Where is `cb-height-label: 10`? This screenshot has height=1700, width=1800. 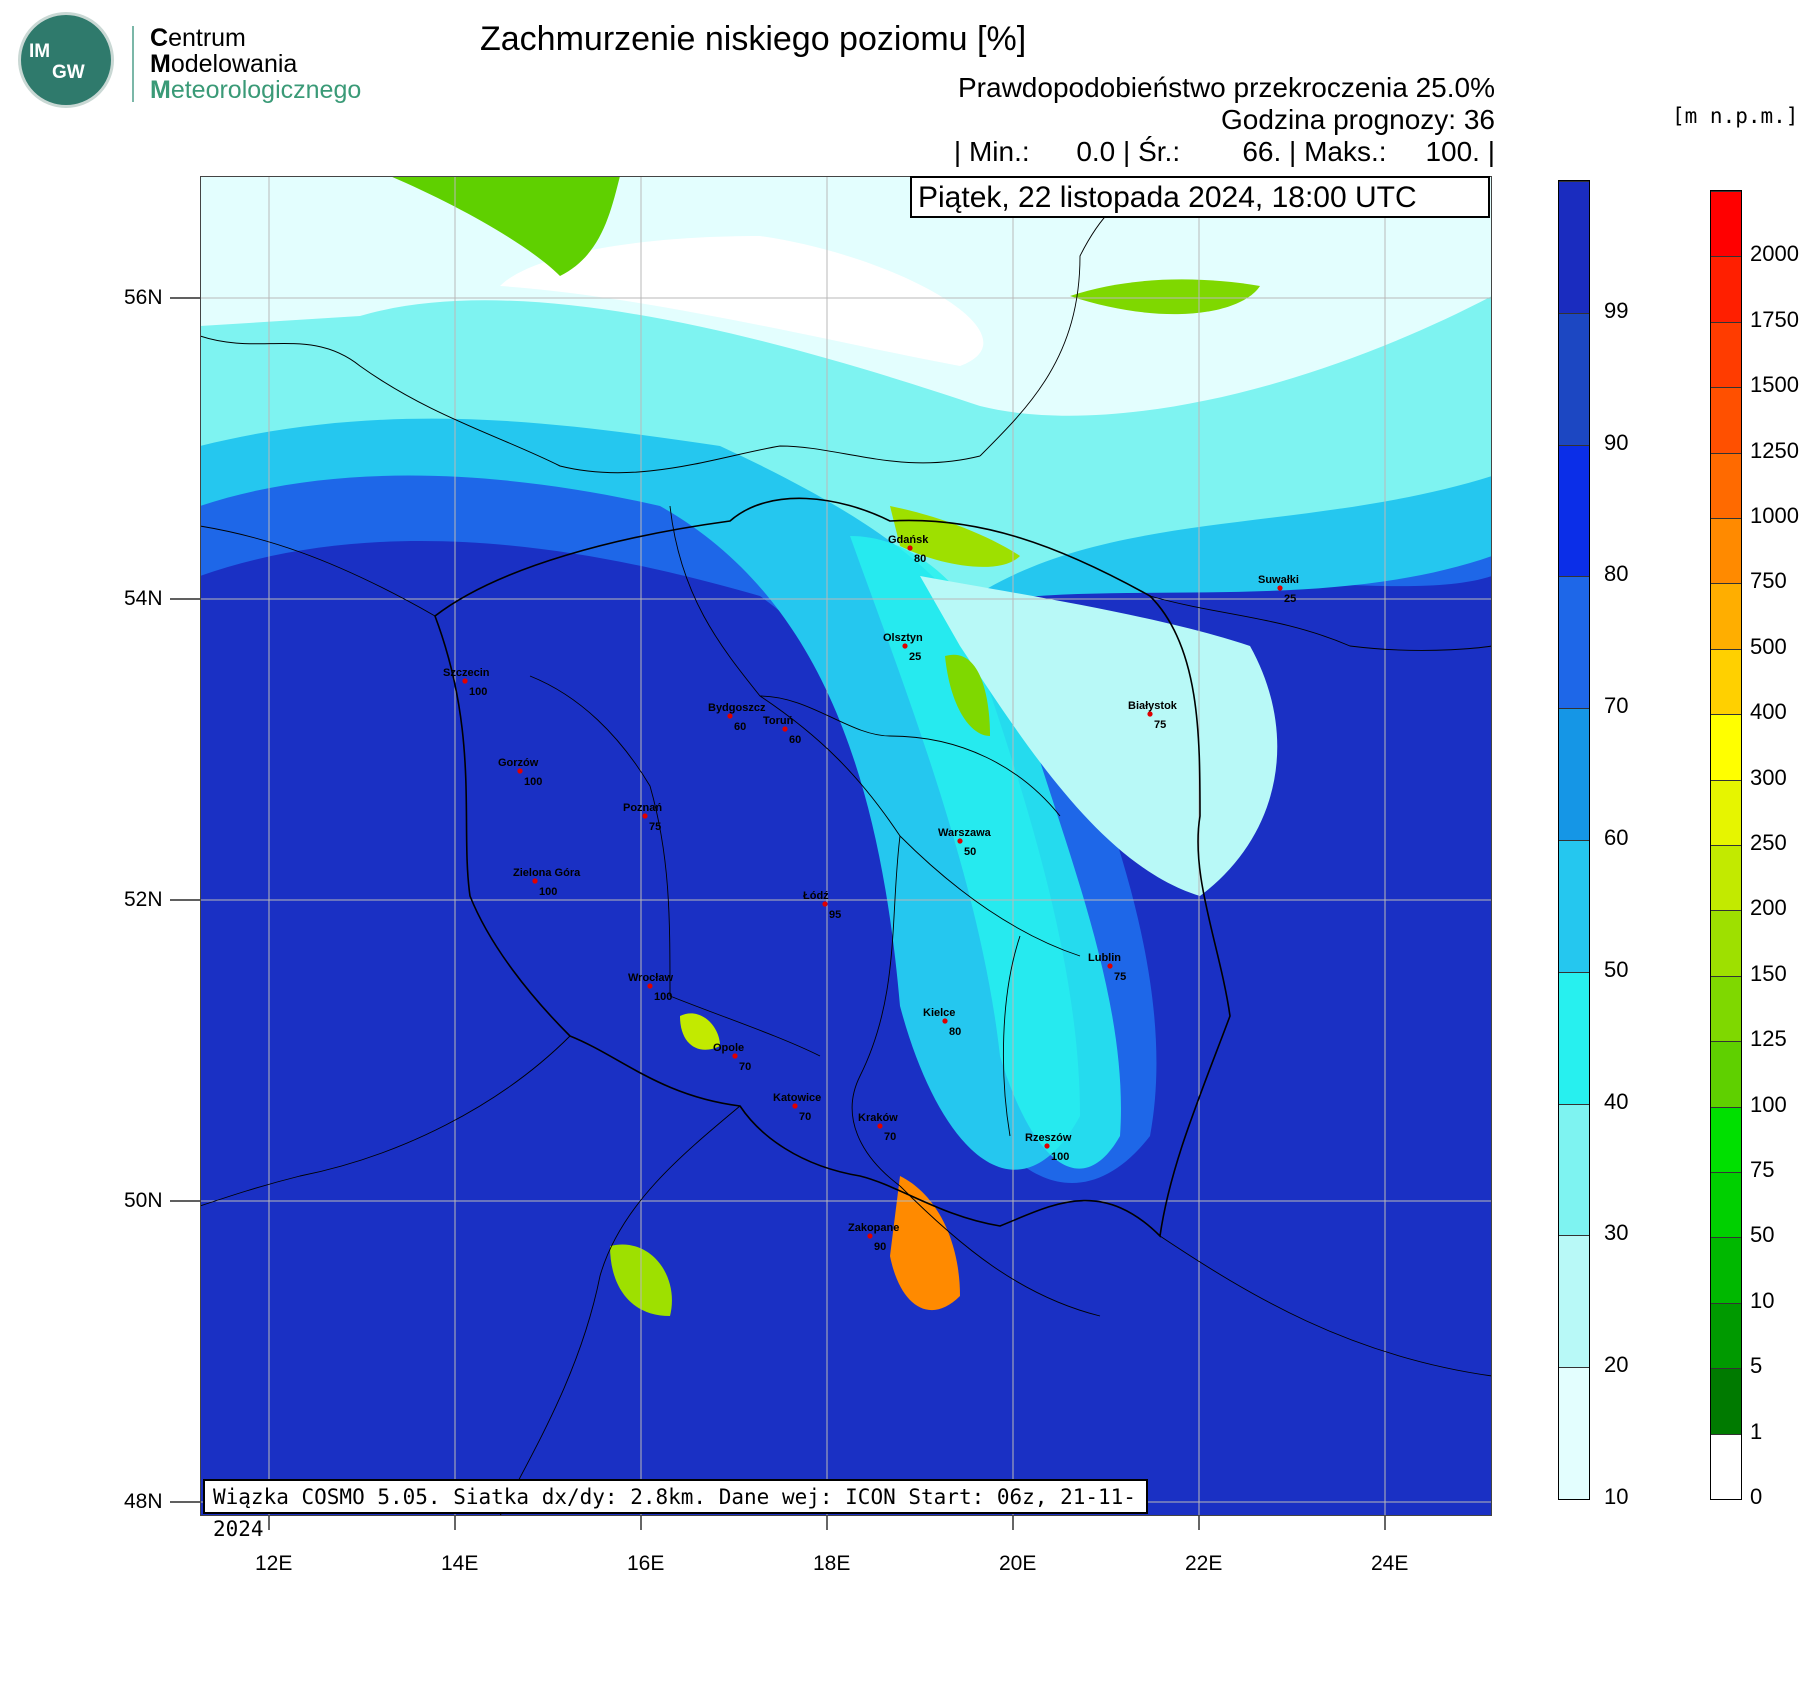 cb-height-label: 10 is located at coordinates (1762, 1300).